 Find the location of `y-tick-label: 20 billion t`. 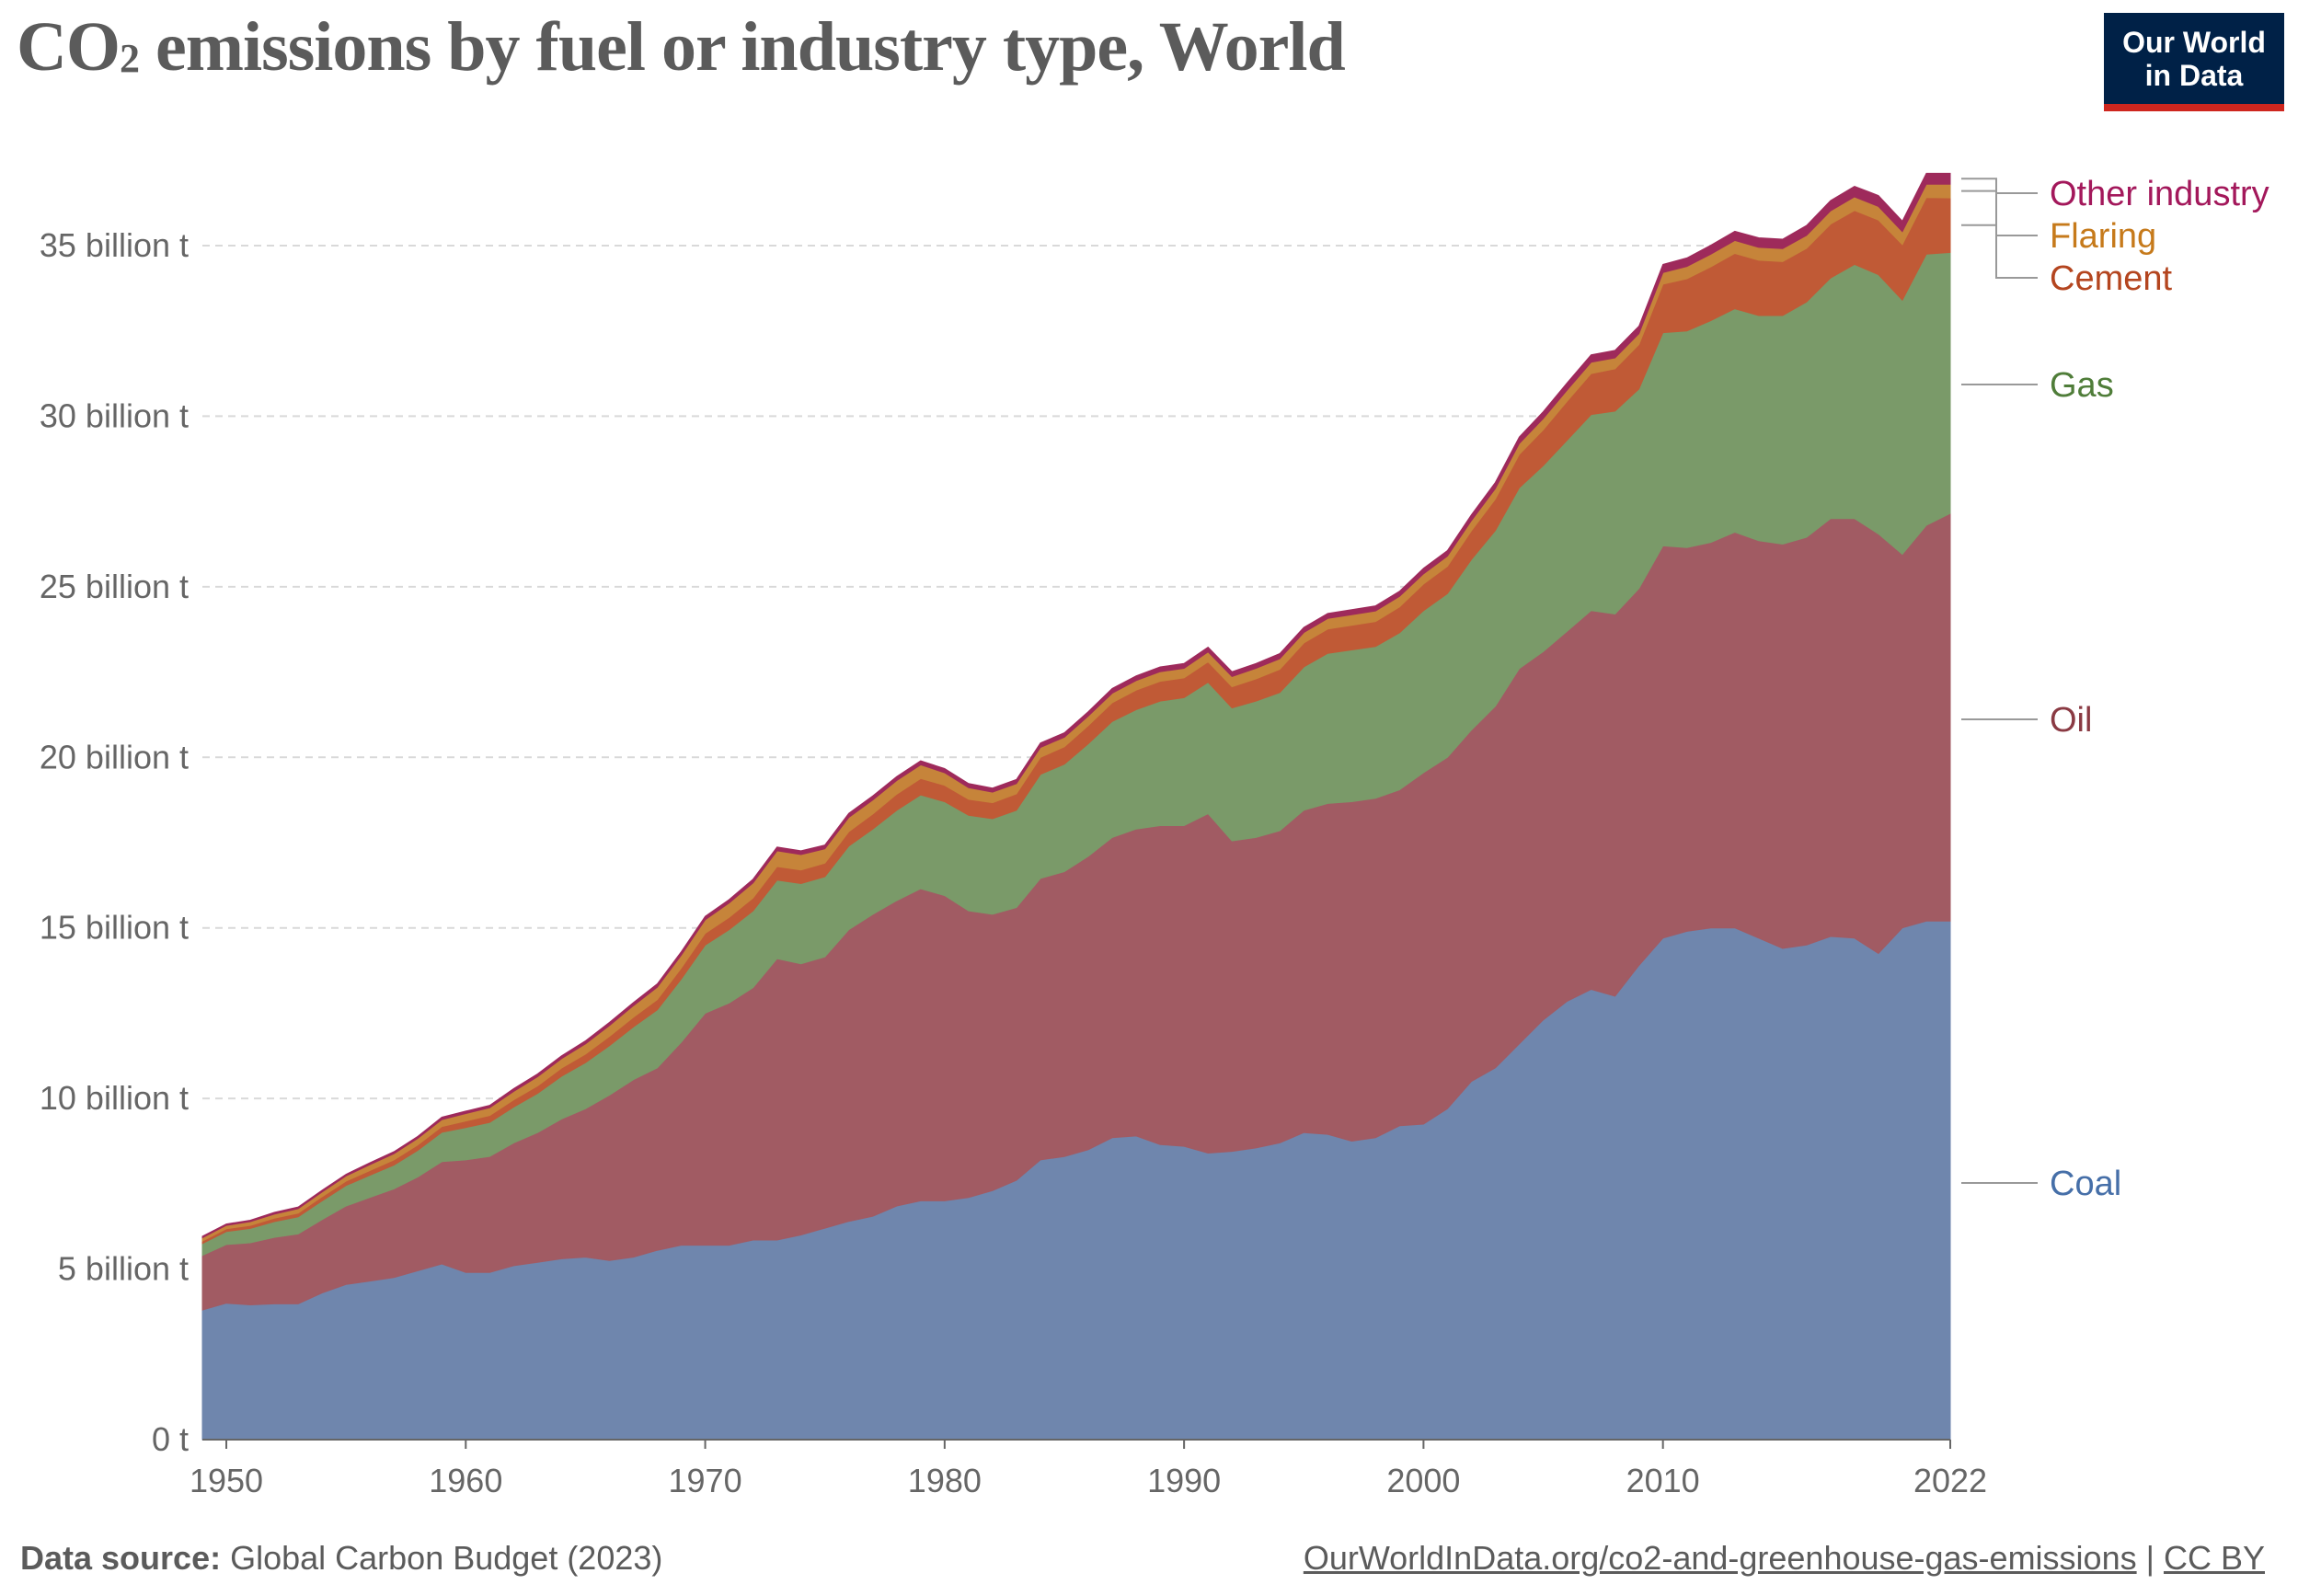

y-tick-label: 20 billion t is located at coordinates (115, 757).